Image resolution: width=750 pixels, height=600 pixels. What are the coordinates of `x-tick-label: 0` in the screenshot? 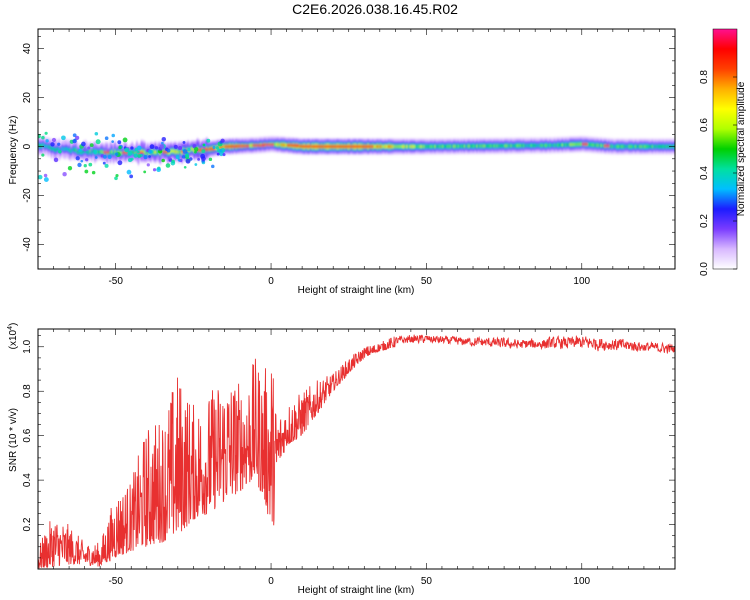 It's located at (271, 581).